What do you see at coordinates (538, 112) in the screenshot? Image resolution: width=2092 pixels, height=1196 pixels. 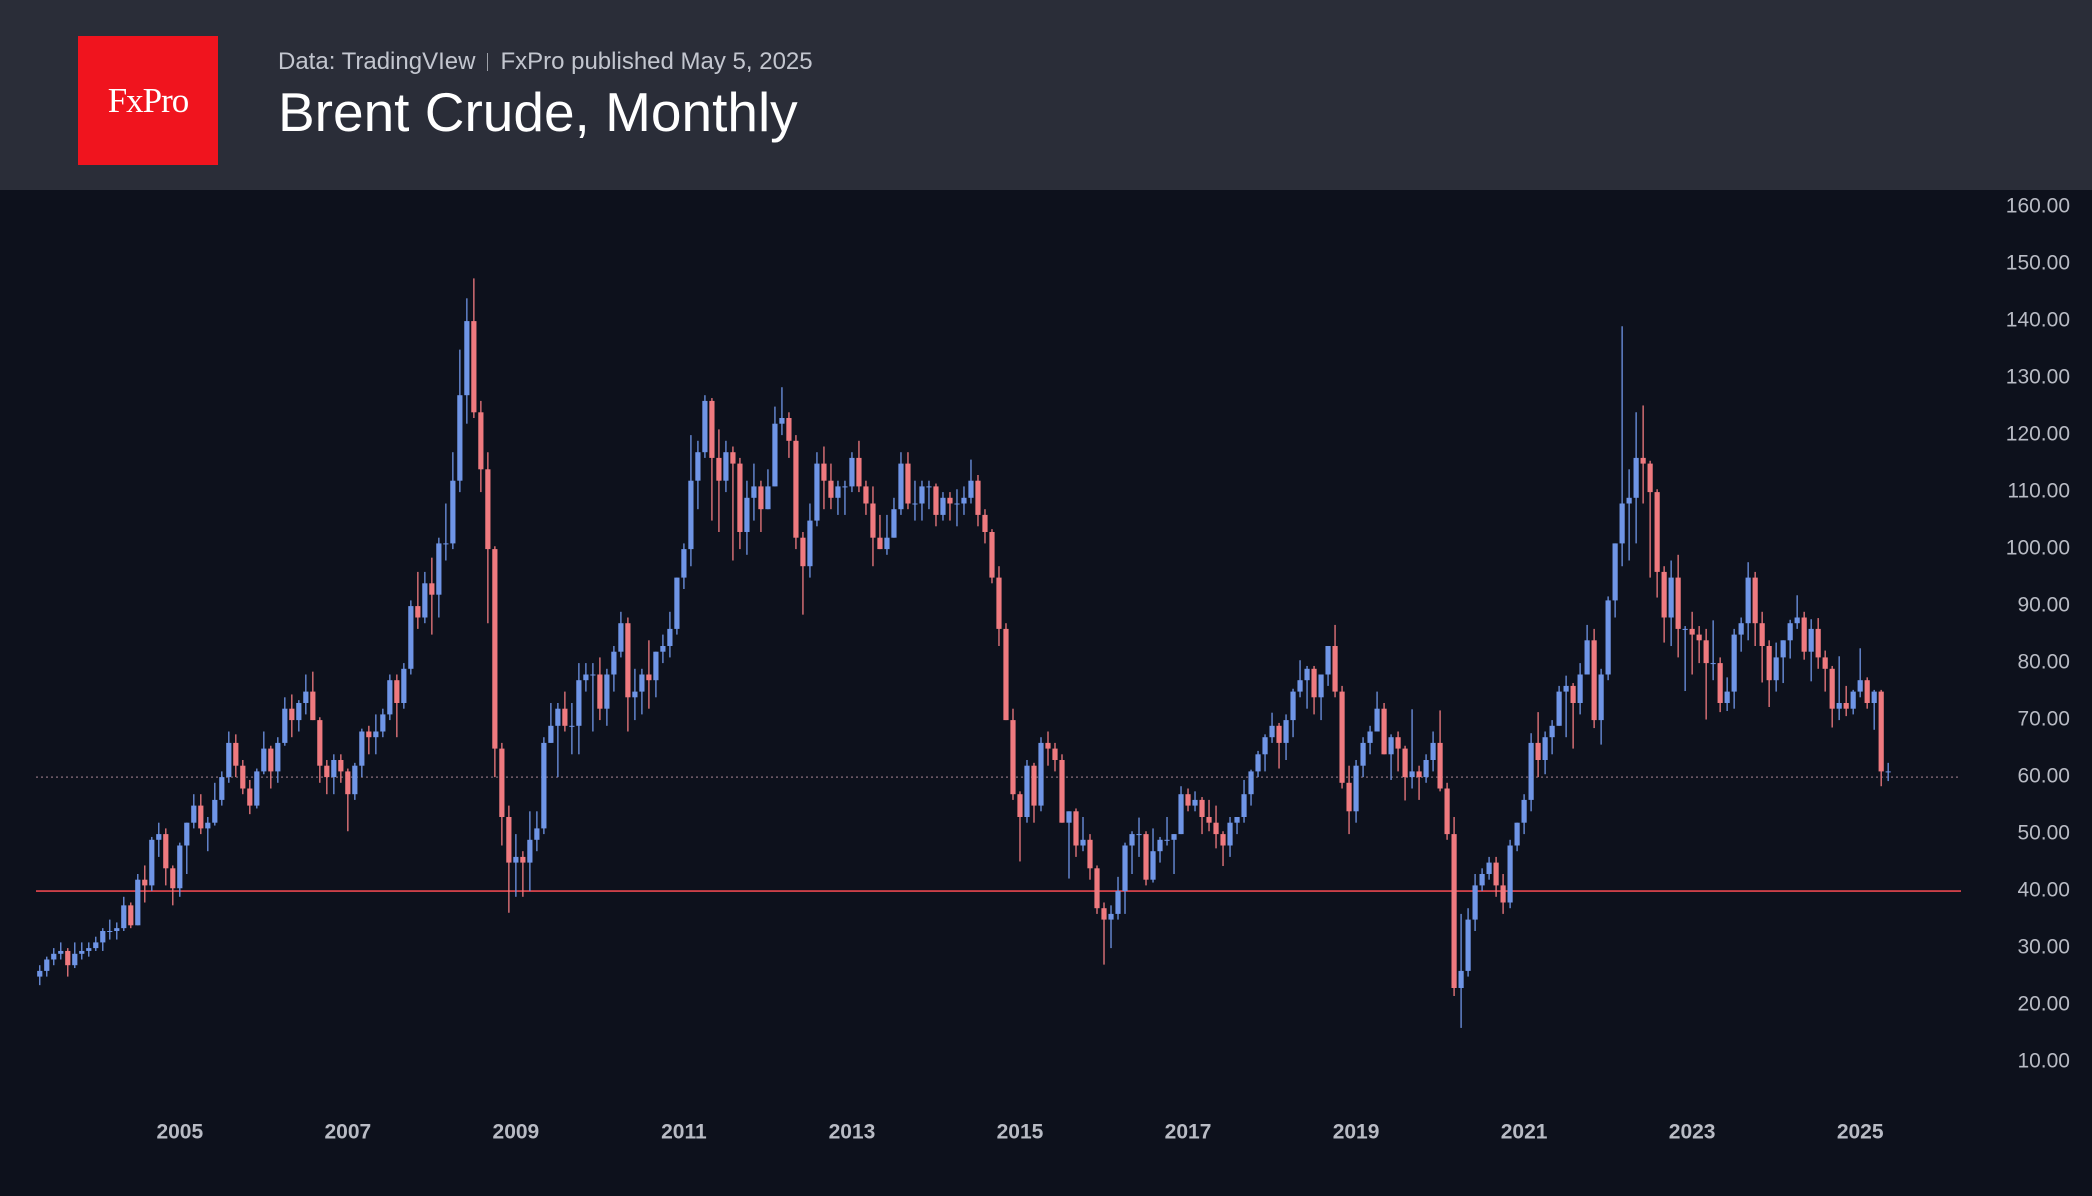 I see `chart-title: Brent Crude, Monthly` at bounding box center [538, 112].